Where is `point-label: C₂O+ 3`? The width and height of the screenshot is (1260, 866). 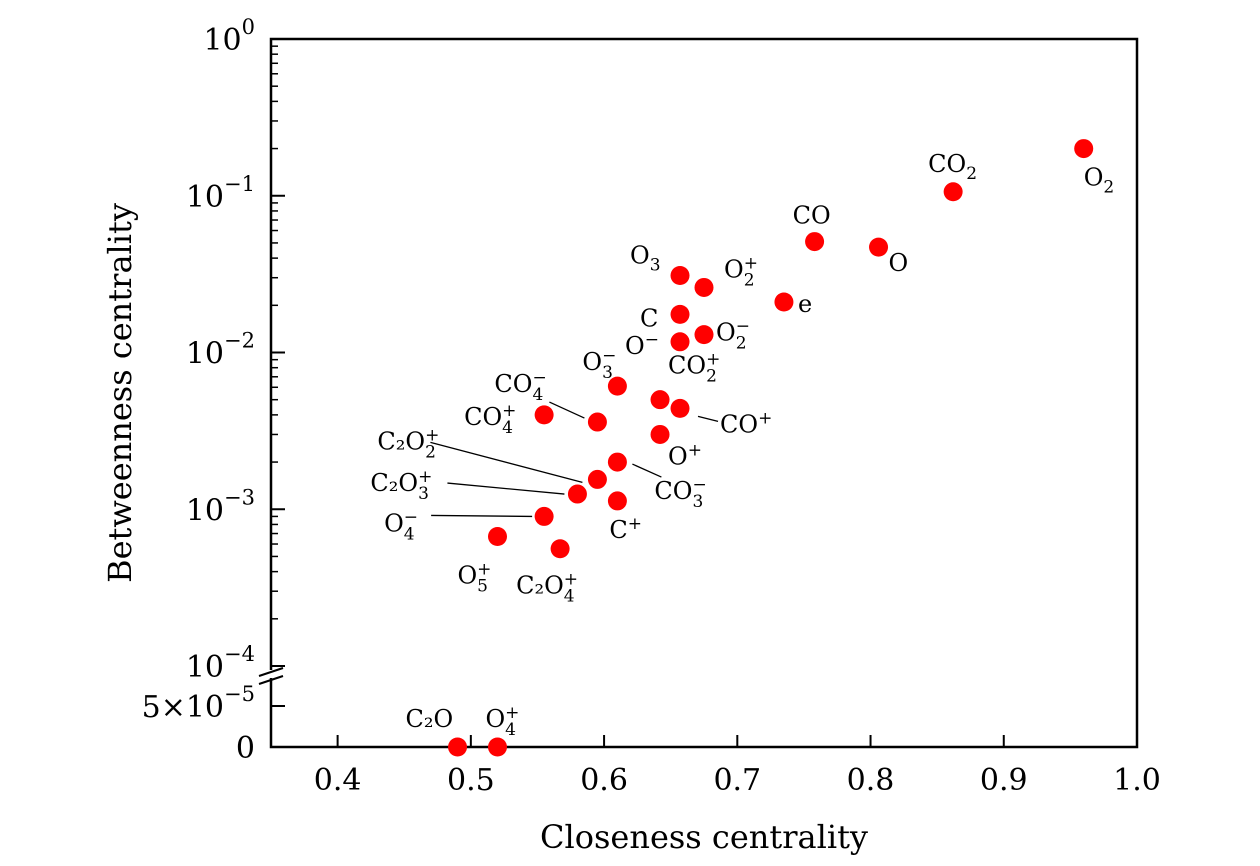
point-label: C₂O+ 3 is located at coordinates (401, 485).